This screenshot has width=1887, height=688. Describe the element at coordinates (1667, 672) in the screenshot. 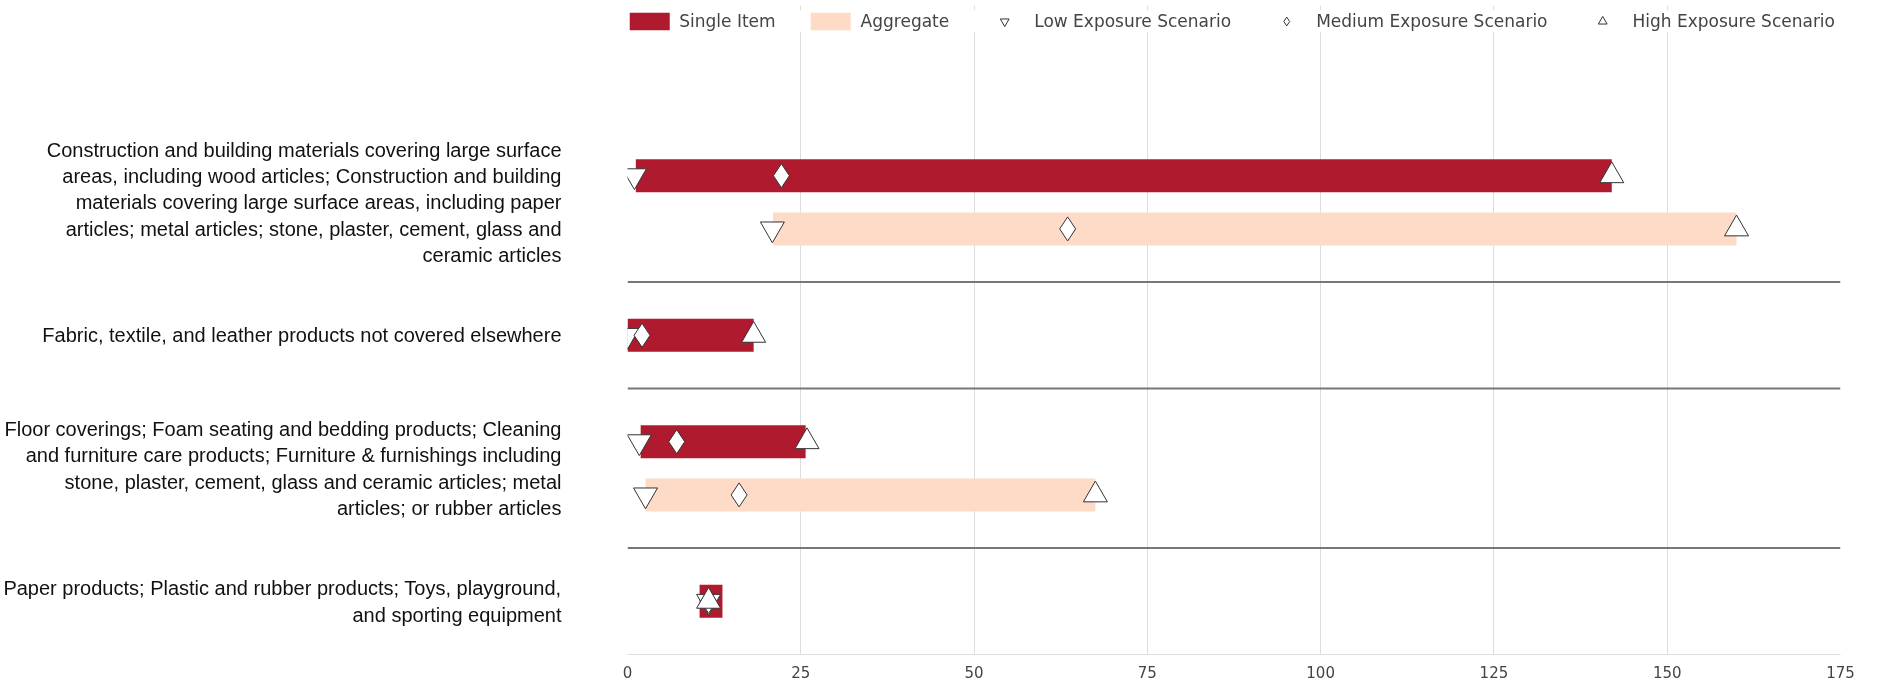

I see `x-tick-label: 150` at that location.